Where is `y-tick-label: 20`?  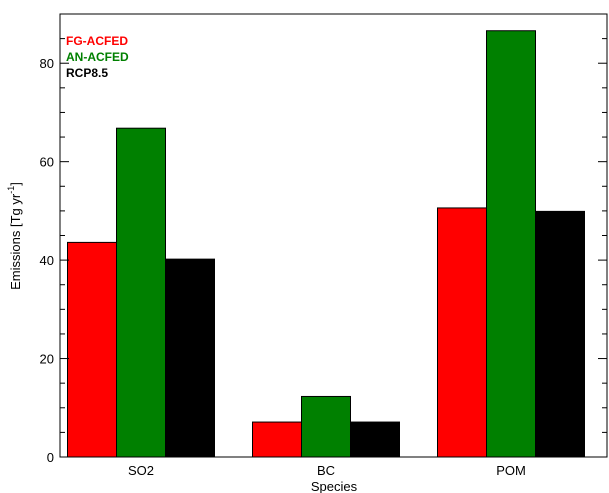
y-tick-label: 20 is located at coordinates (47, 359).